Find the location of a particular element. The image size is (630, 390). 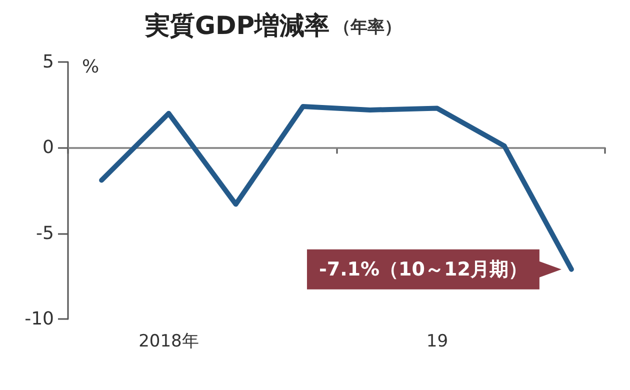

annotation: -7.1%（10～12月期） is located at coordinates (423, 269).